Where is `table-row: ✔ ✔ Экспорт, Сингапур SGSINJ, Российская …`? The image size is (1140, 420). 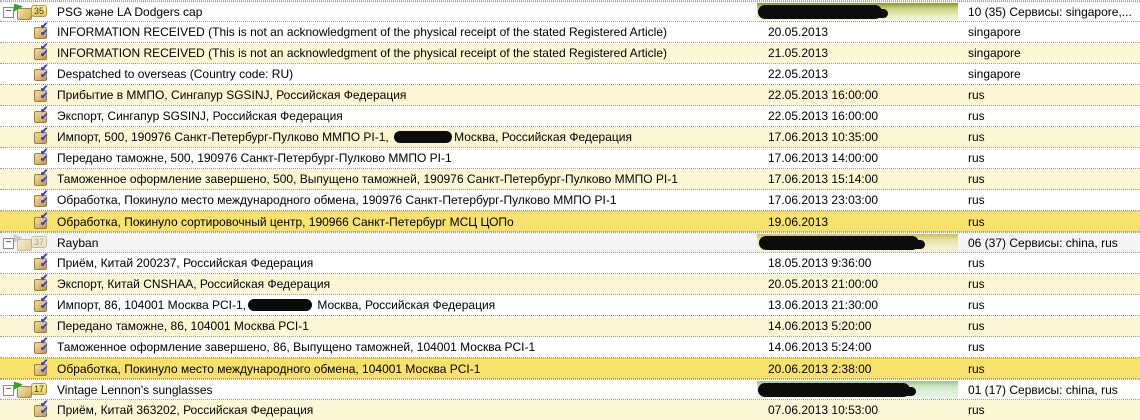
table-row: ✔ ✔ Экспорт, Сингапур SGSINJ, Российская … is located at coordinates (570, 116).